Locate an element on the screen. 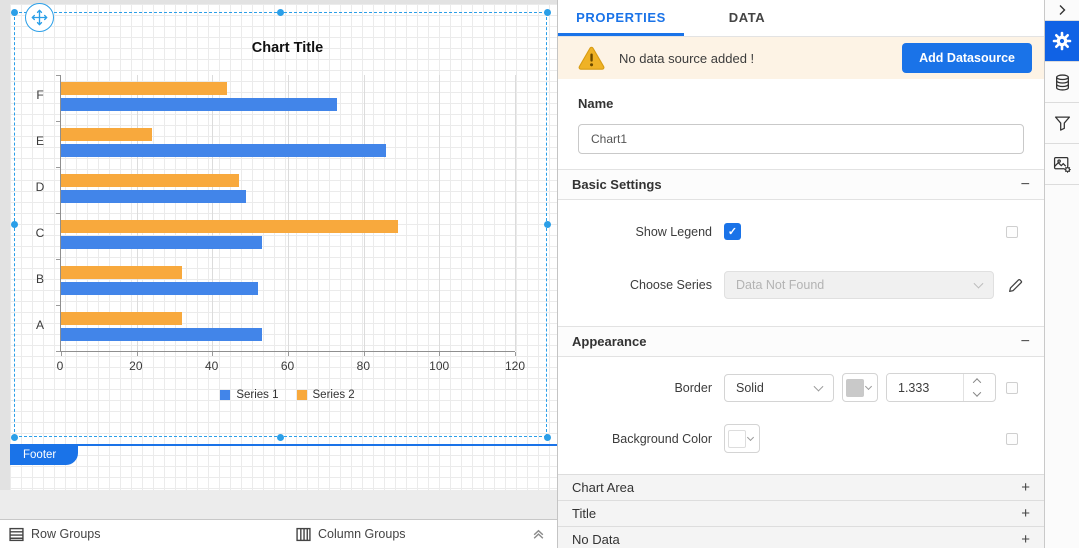 The height and width of the screenshot is (548, 1079). name-input is located at coordinates (801, 139).